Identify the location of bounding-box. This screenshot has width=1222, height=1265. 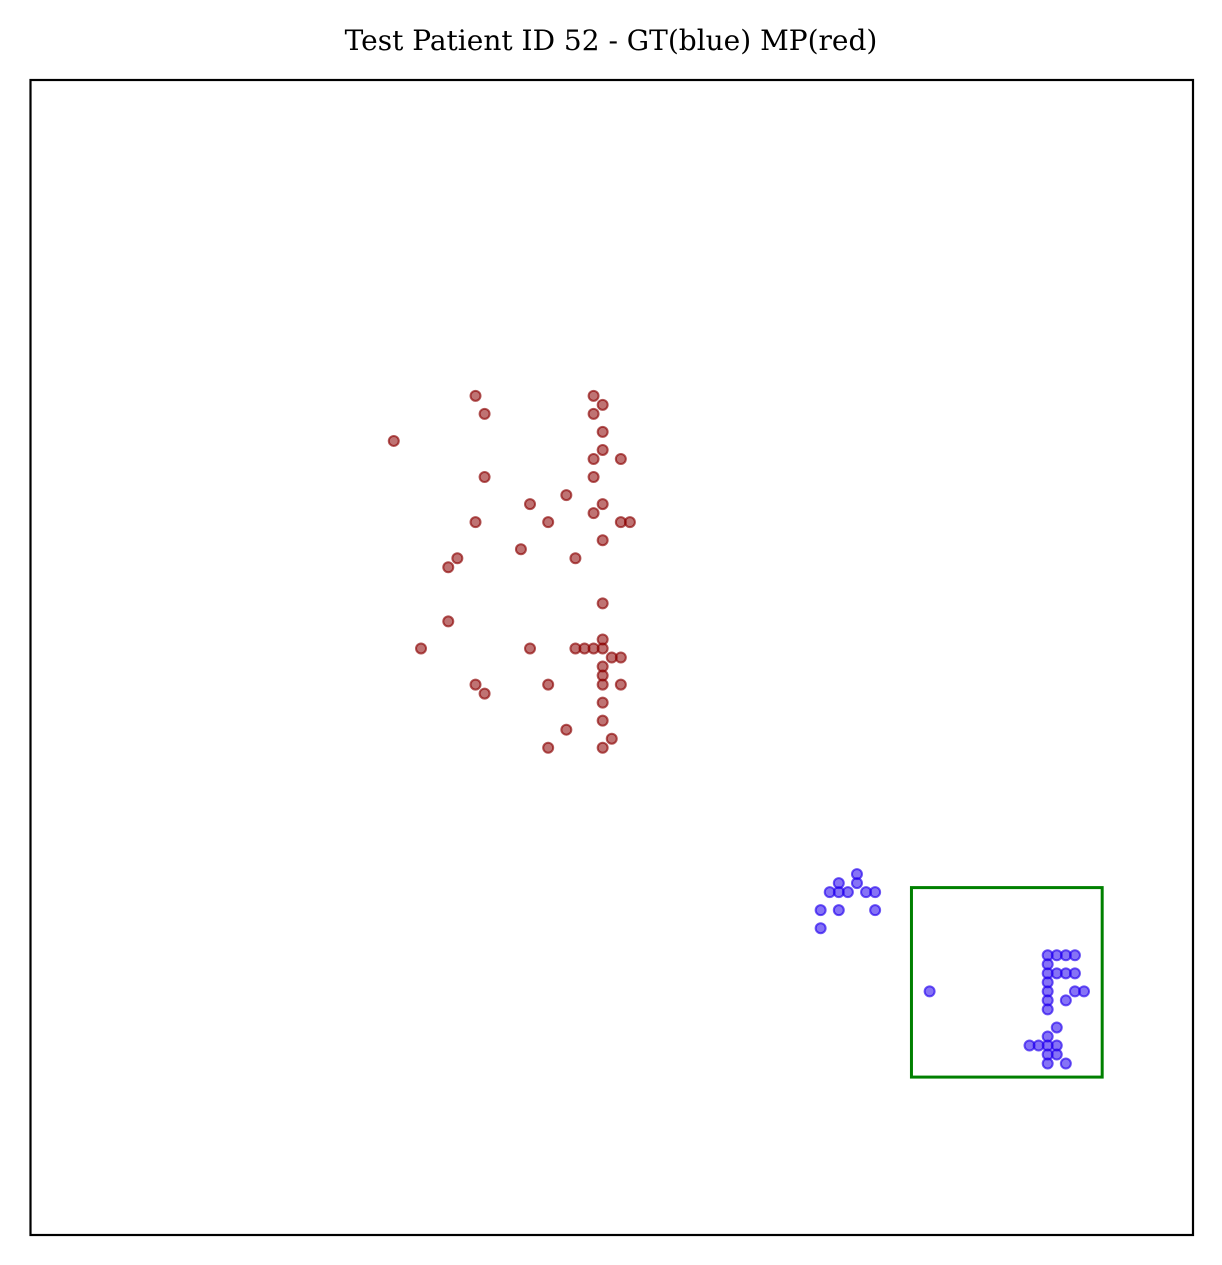
(1006, 982).